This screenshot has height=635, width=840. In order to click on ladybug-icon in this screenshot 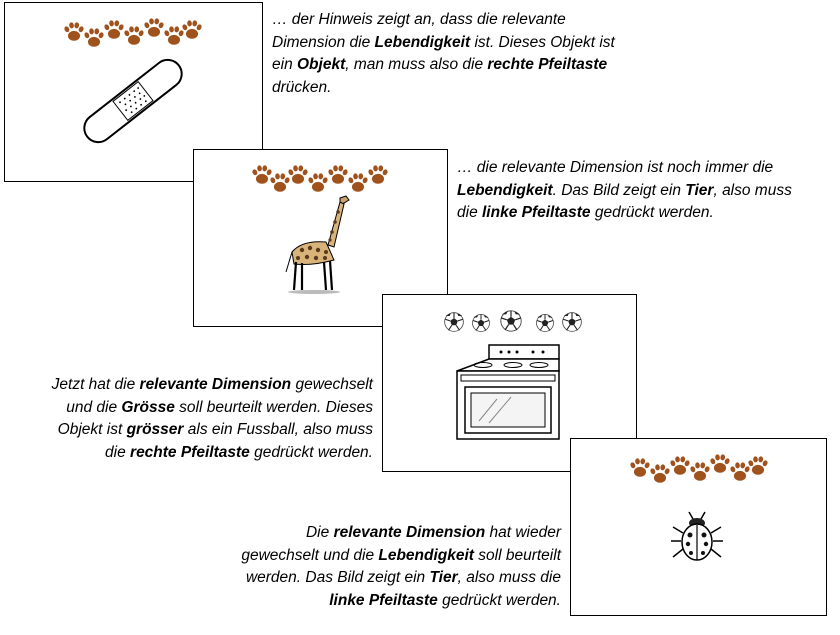, I will do `click(697, 536)`.